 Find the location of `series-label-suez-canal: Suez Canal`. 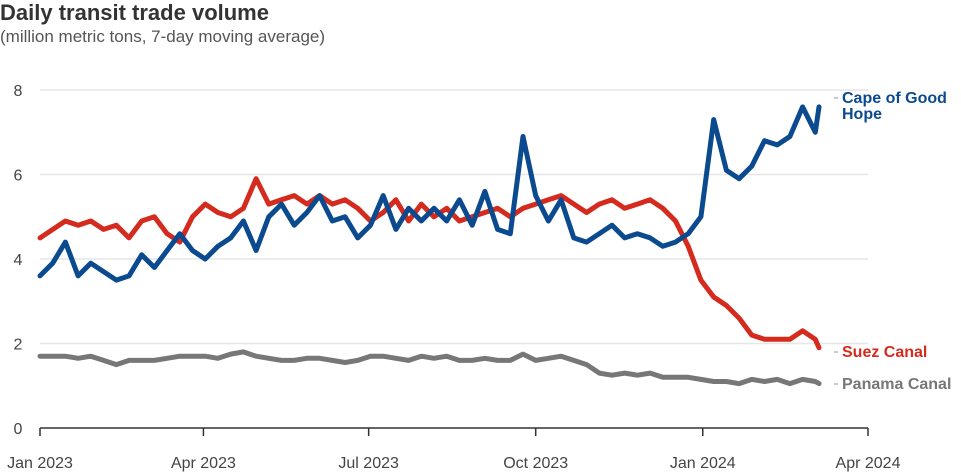

series-label-suez-canal: Suez Canal is located at coordinates (884, 352).